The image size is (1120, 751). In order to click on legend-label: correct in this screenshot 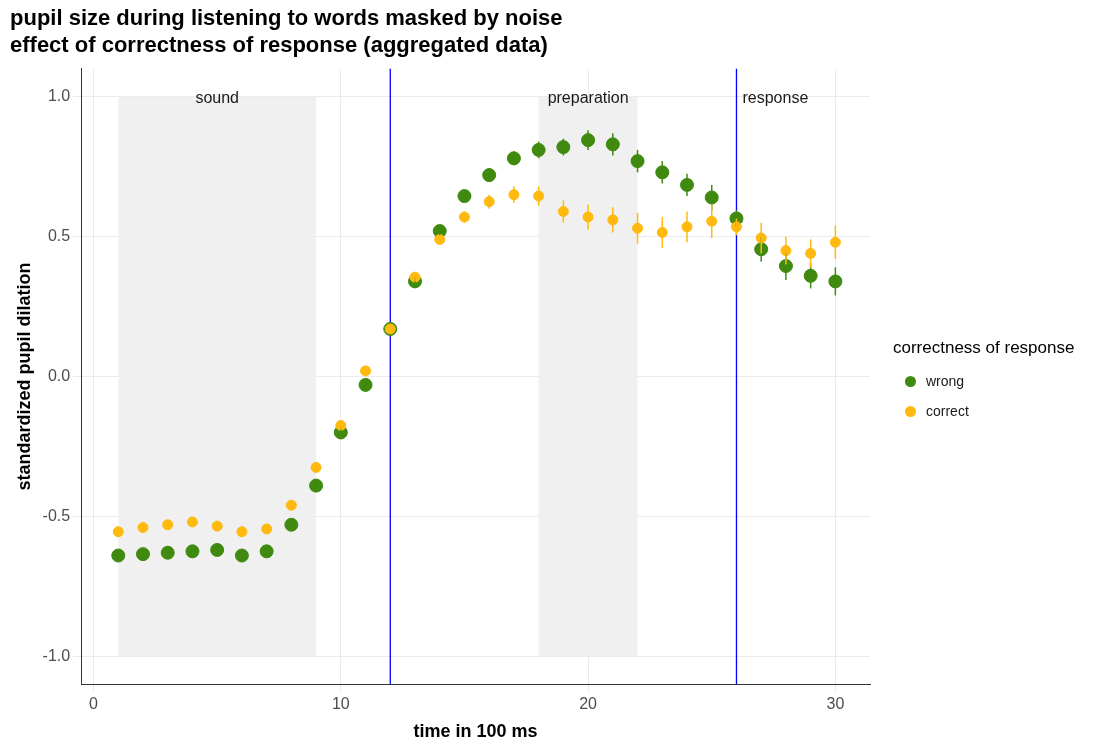, I will do `click(947, 411)`.